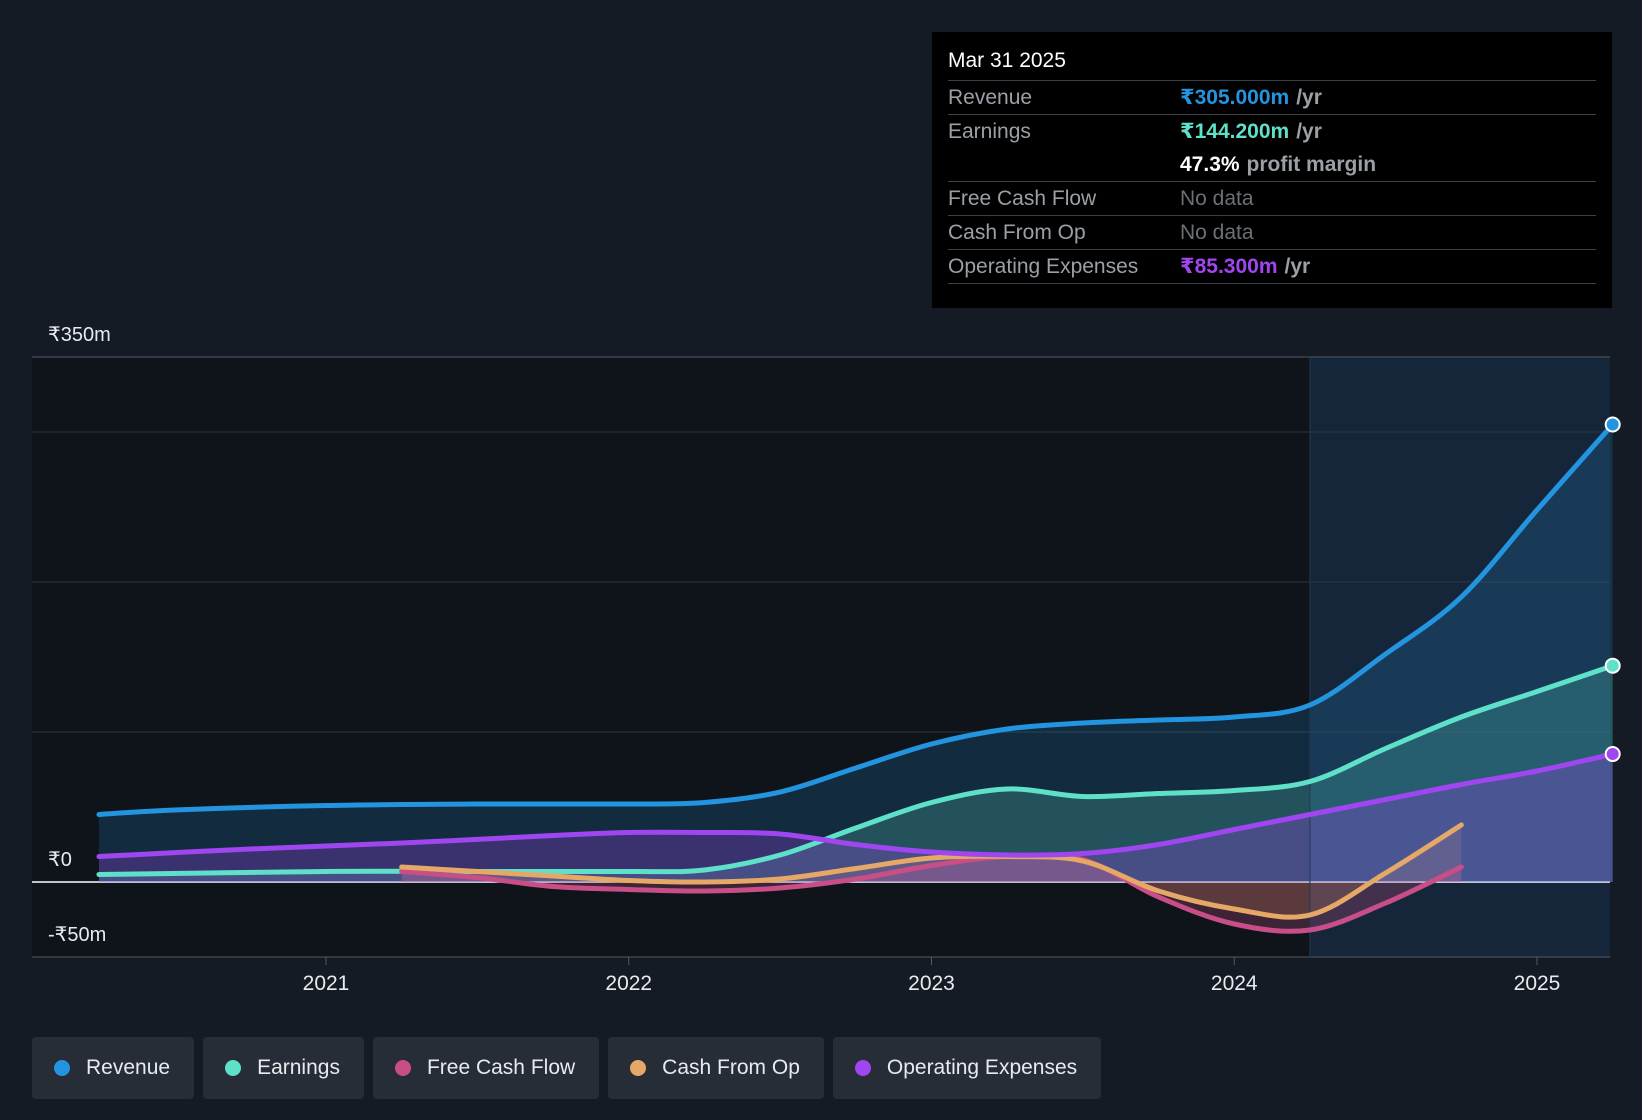  What do you see at coordinates (1235, 97) in the screenshot?
I see `tooltip-revenue-value: ₹305.000m` at bounding box center [1235, 97].